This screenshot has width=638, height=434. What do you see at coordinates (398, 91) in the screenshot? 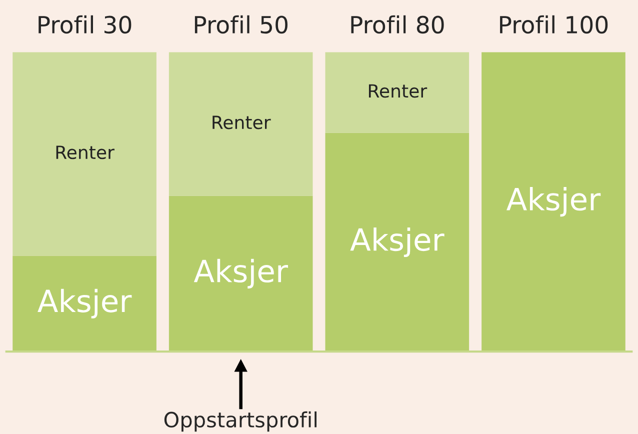
I see `series-label: Renter` at bounding box center [398, 91].